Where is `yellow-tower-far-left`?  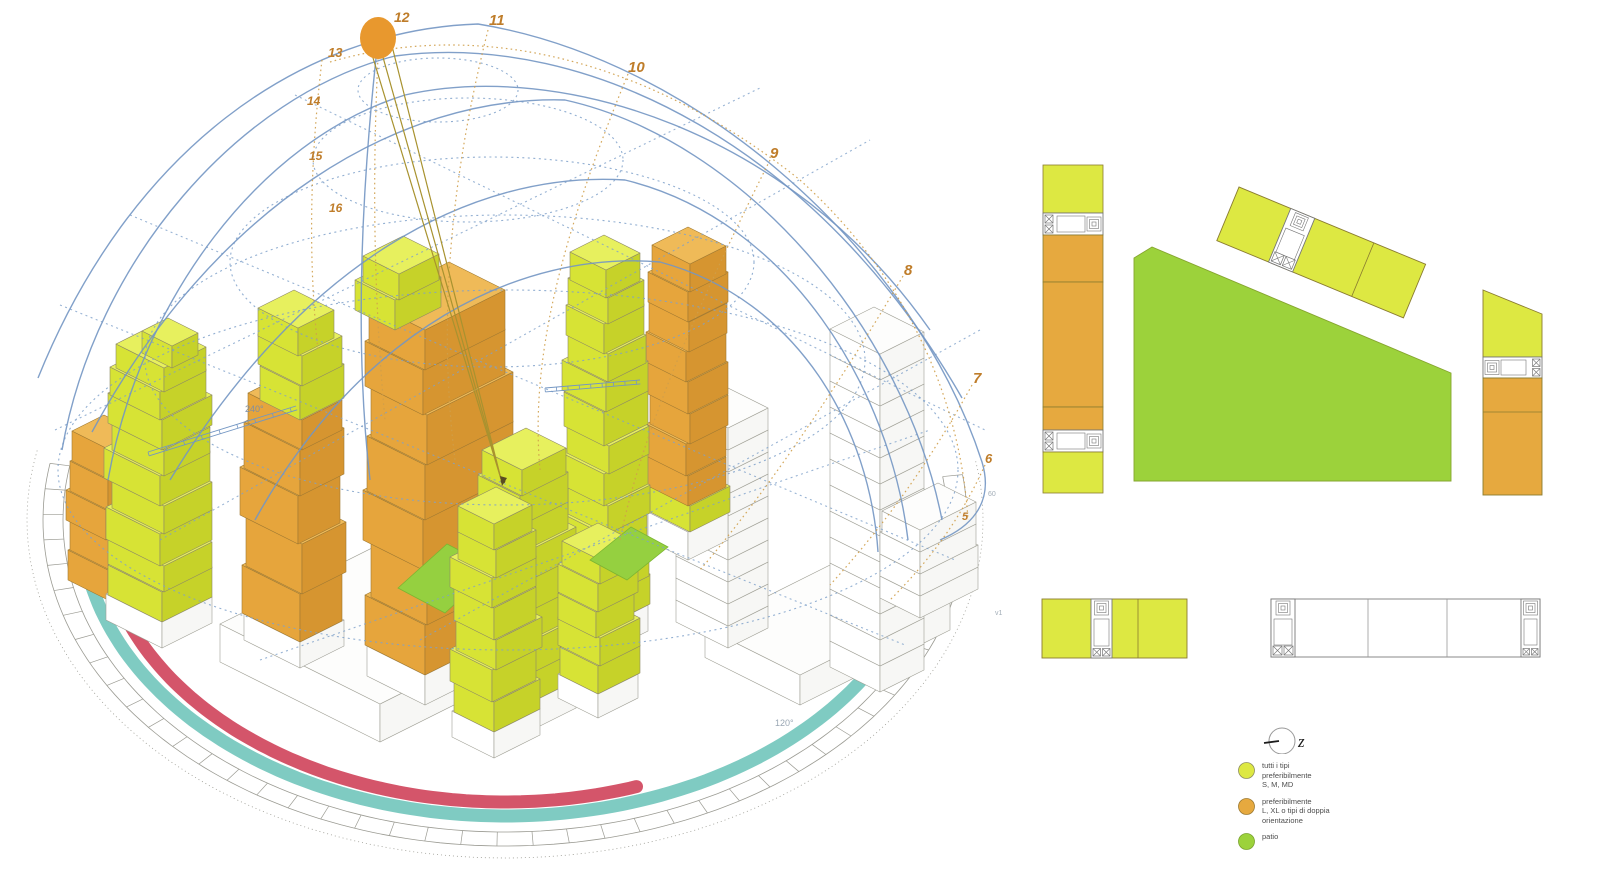 yellow-tower-far-left is located at coordinates (158, 483).